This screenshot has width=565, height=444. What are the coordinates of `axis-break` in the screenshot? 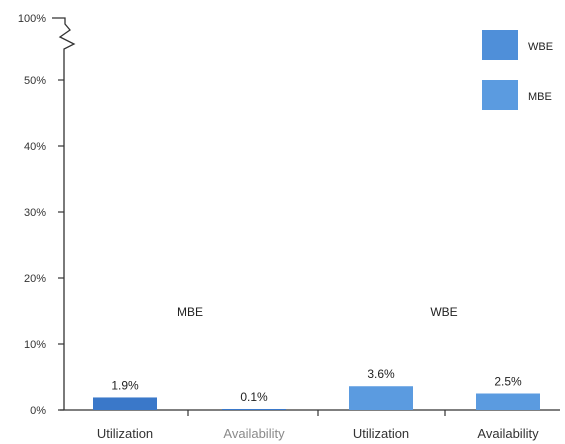 It's located at (64, 38).